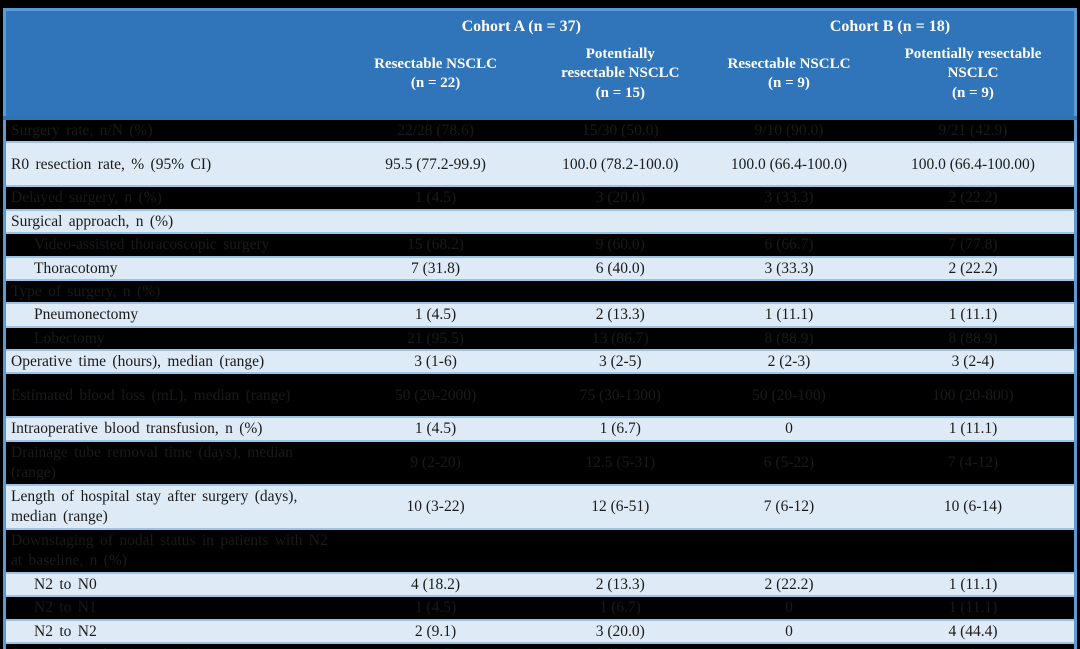 The width and height of the screenshot is (1080, 649). I want to click on cell-value: 7 (31.8), so click(436, 268).